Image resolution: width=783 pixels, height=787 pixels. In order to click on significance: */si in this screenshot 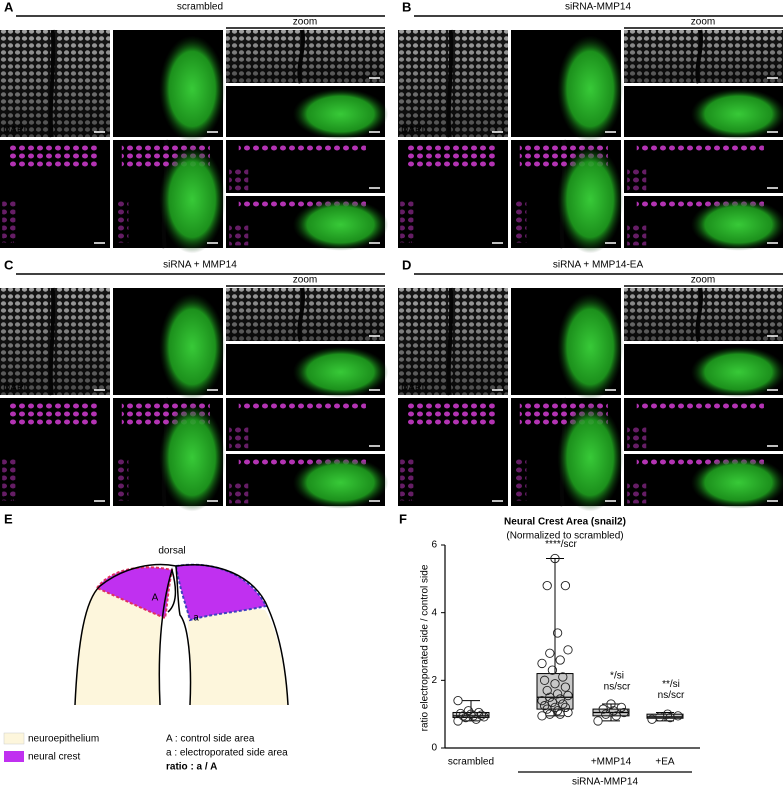, I will do `click(617, 676)`.